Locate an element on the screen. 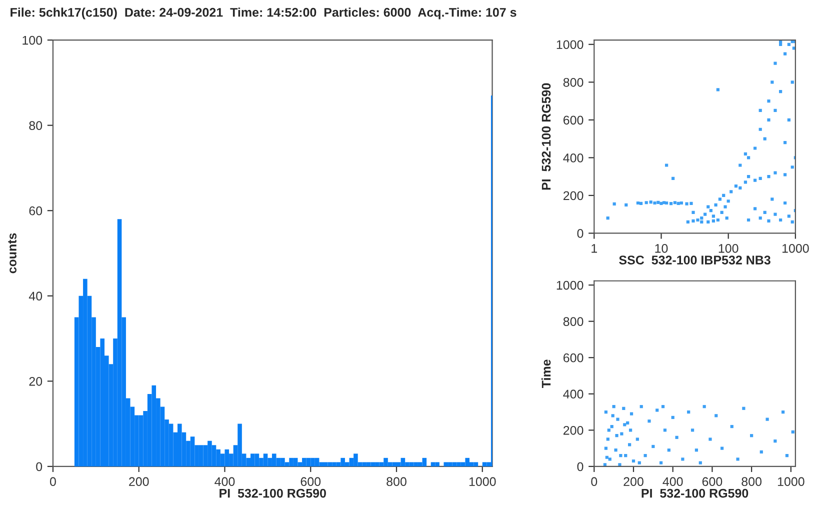 The width and height of the screenshot is (815, 507). y-axis-title: Time is located at coordinates (546, 374).